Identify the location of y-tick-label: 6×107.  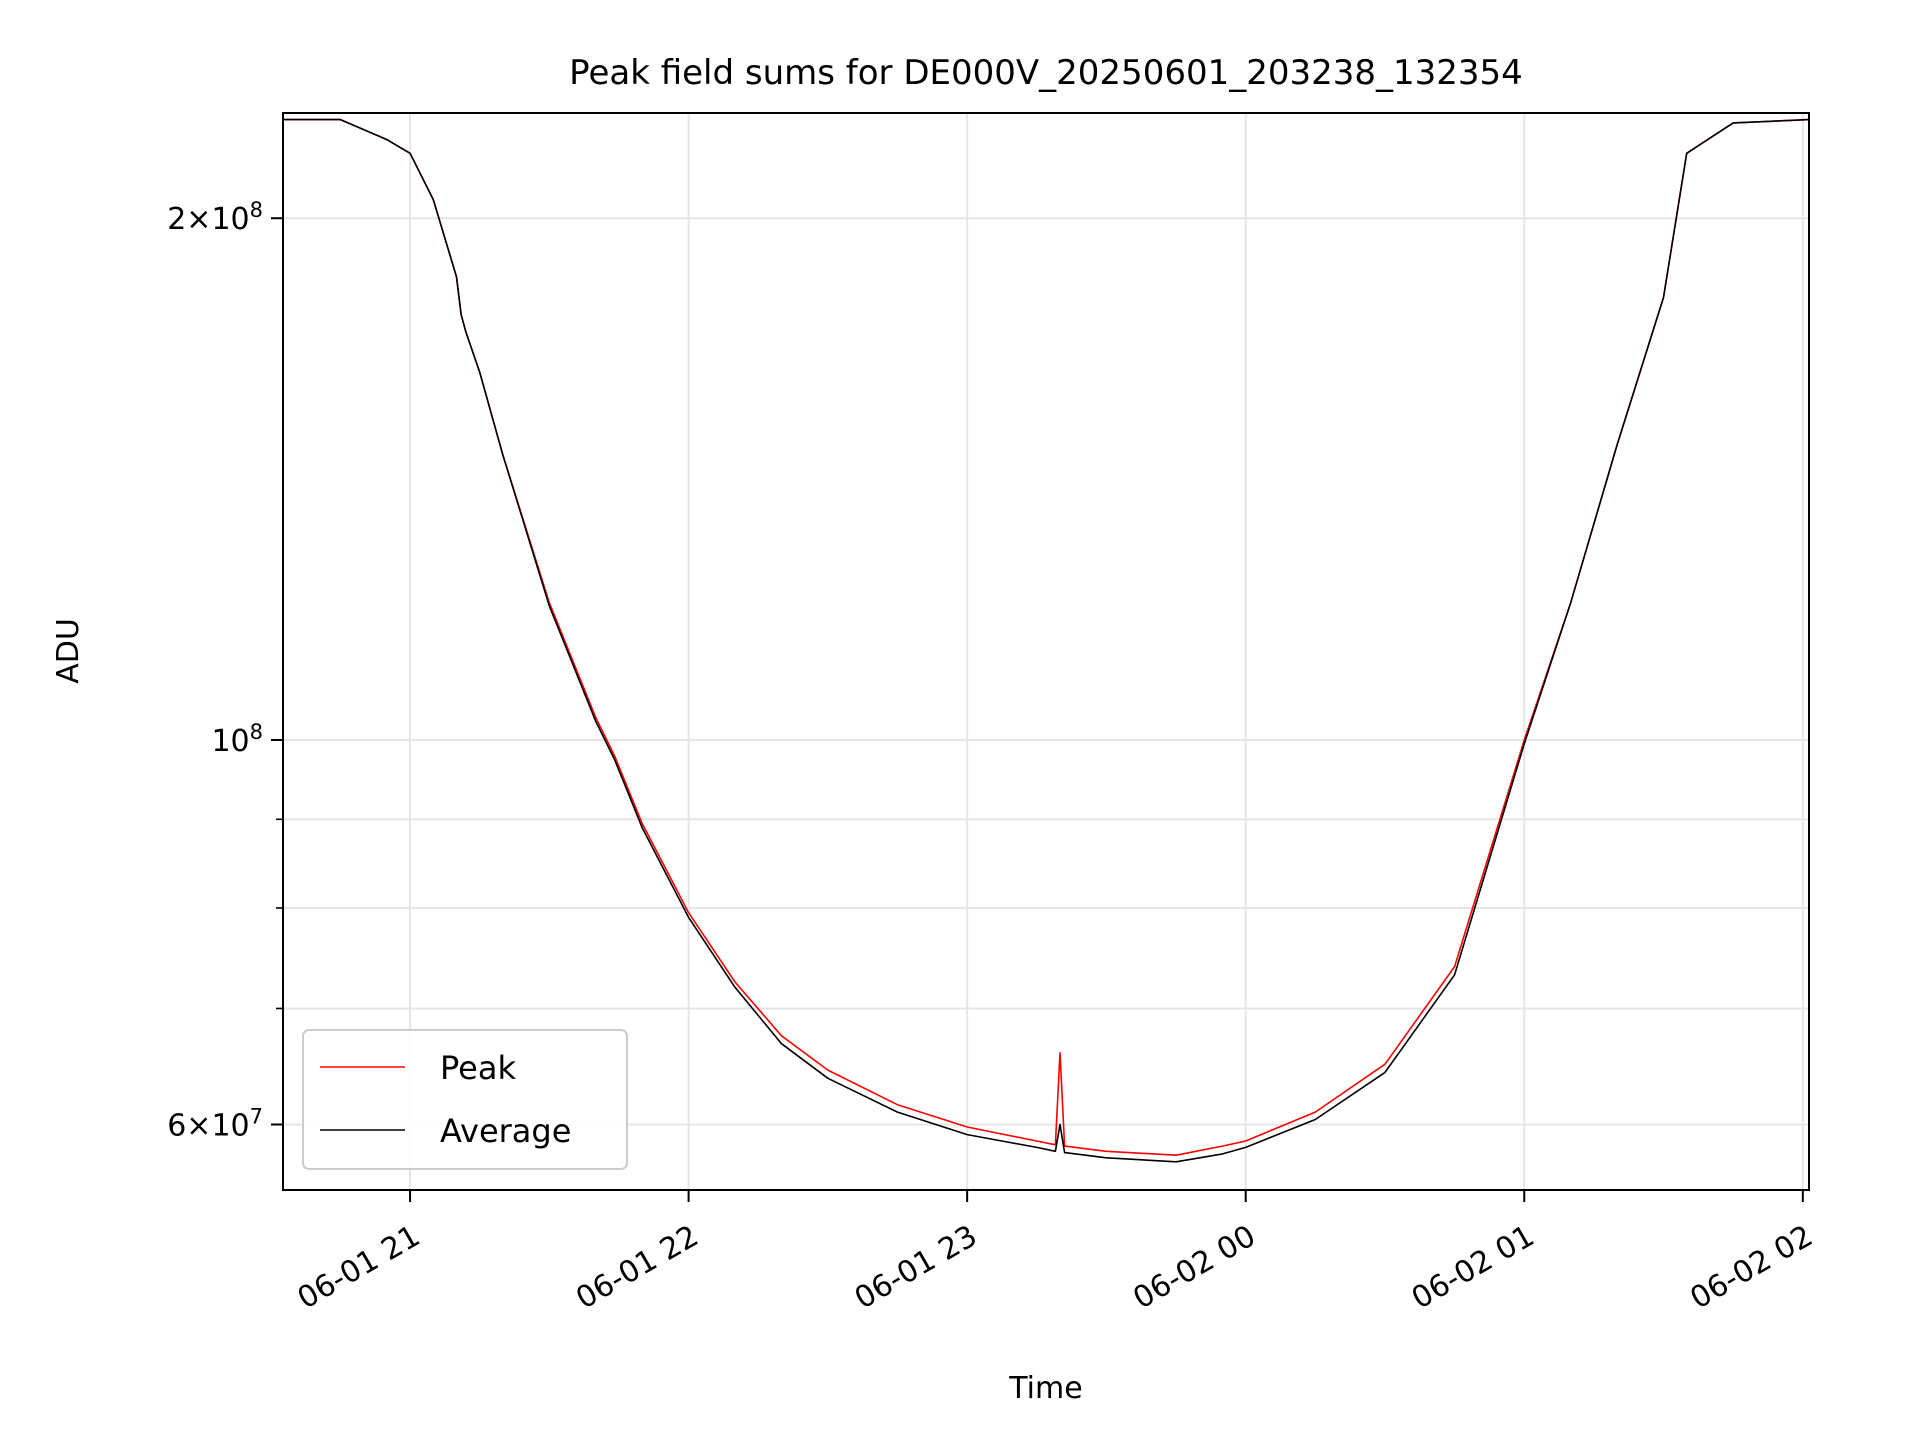
(215, 1124).